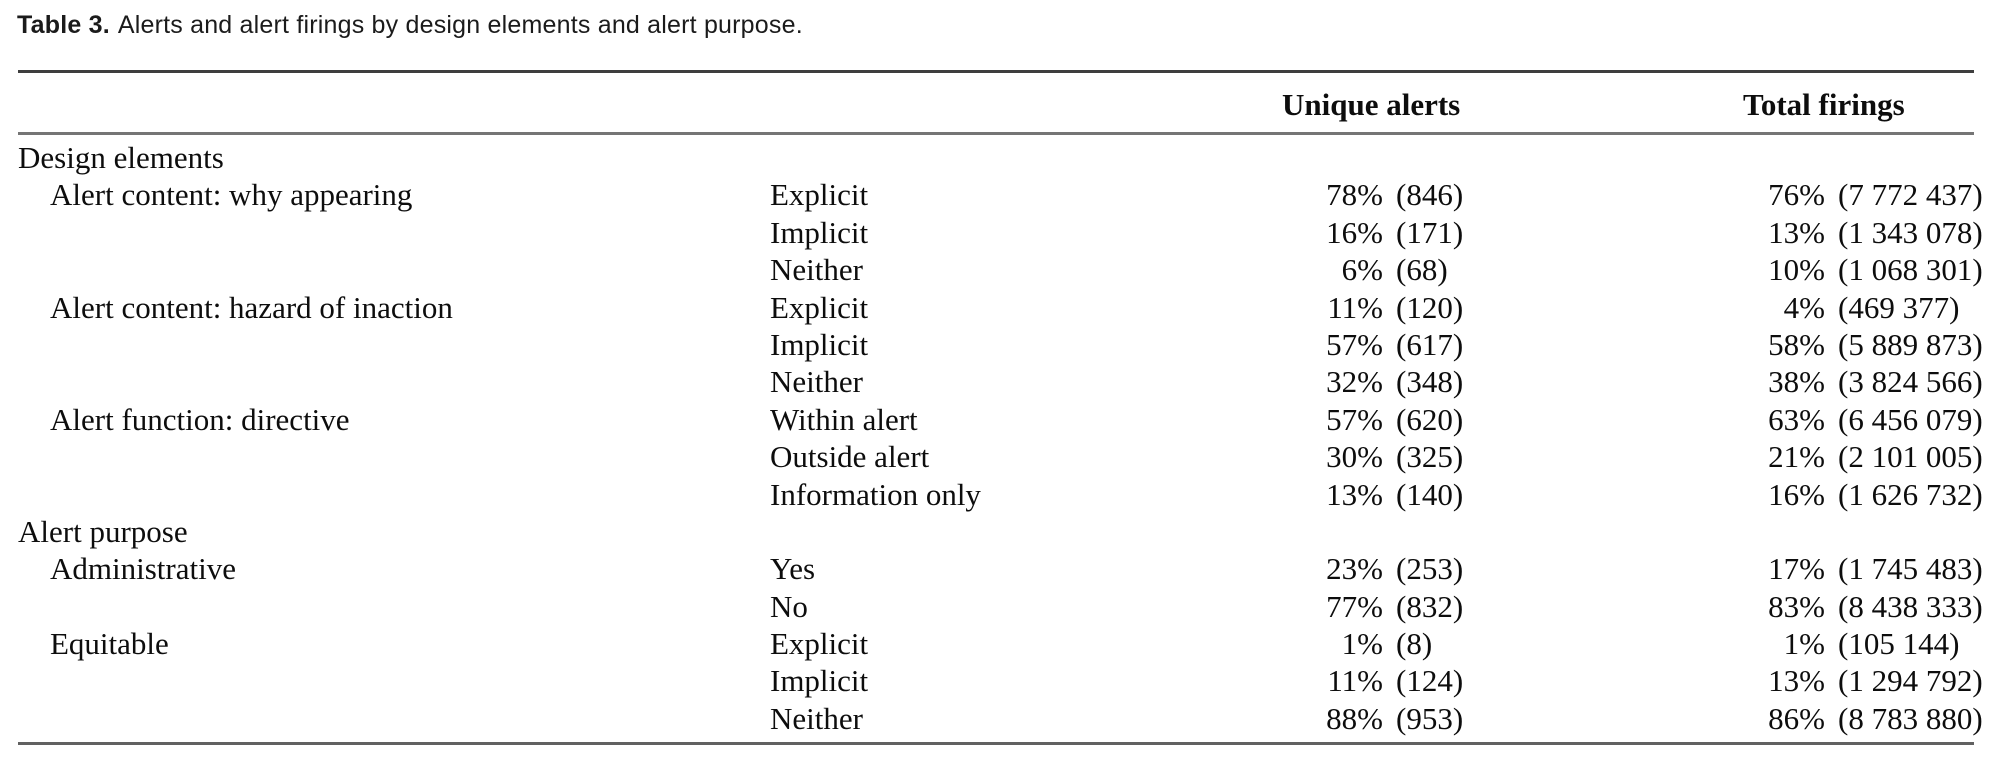 This screenshot has width=2004, height=766. I want to click on table-row: Implicit 57% (617) 58% (5 889 873), so click(1000, 344).